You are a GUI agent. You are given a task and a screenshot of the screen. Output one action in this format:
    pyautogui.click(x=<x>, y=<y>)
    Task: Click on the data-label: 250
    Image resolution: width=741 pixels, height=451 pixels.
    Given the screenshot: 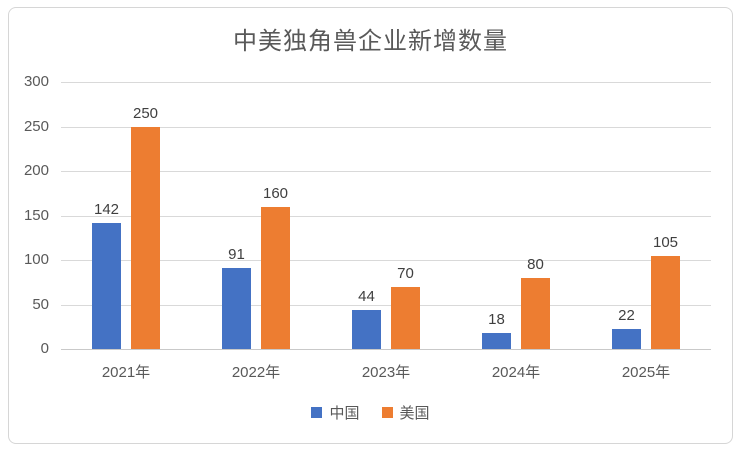 What is the action you would take?
    pyautogui.click(x=145, y=113)
    